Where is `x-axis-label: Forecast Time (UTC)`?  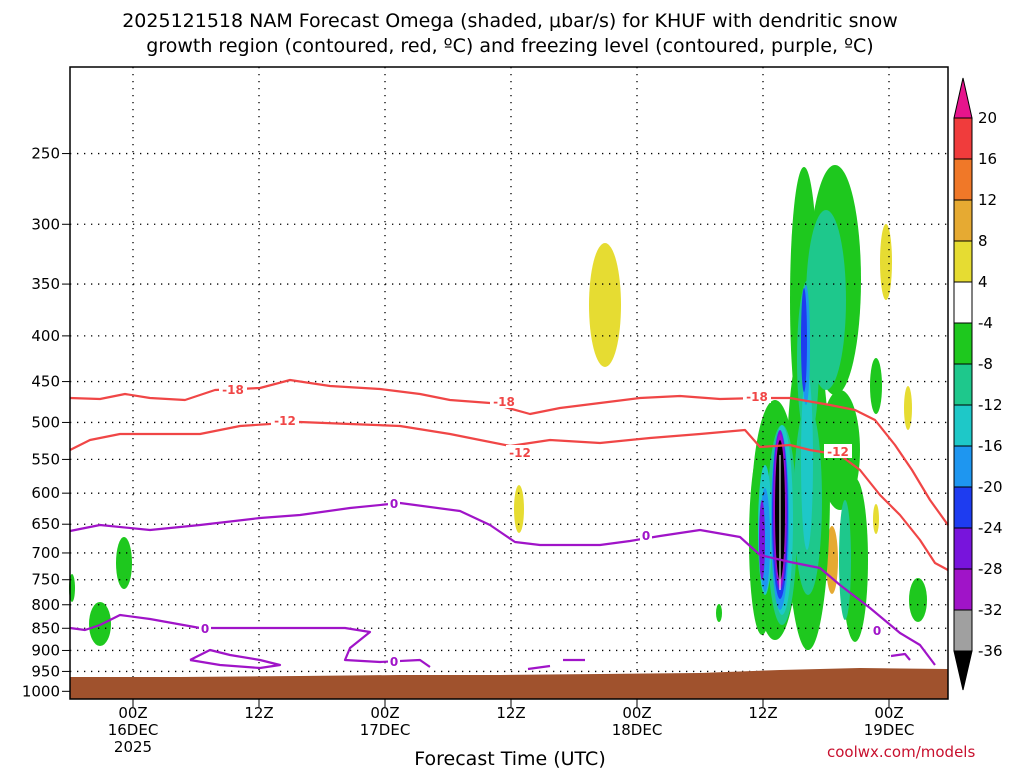 x-axis-label: Forecast Time (UTC) is located at coordinates (509, 758).